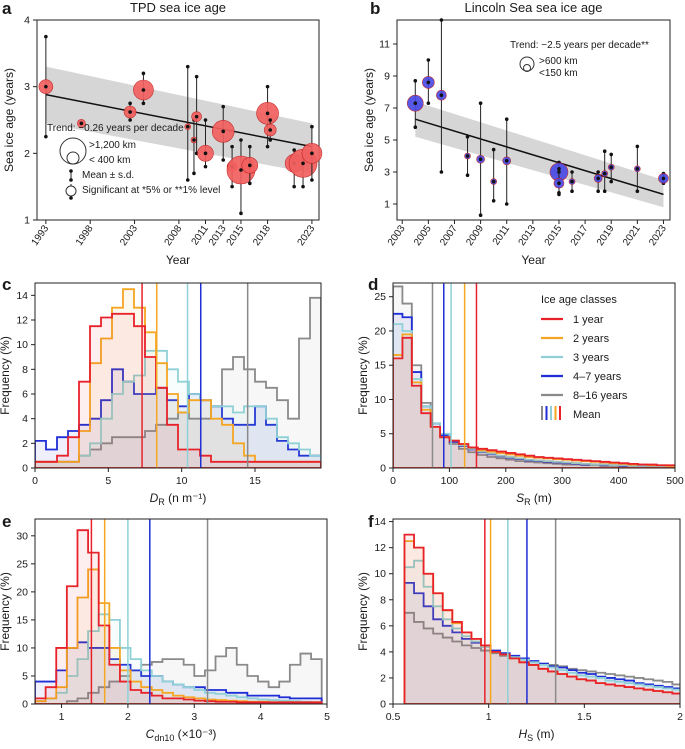  I want to click on trend-line, so click(539, 157).